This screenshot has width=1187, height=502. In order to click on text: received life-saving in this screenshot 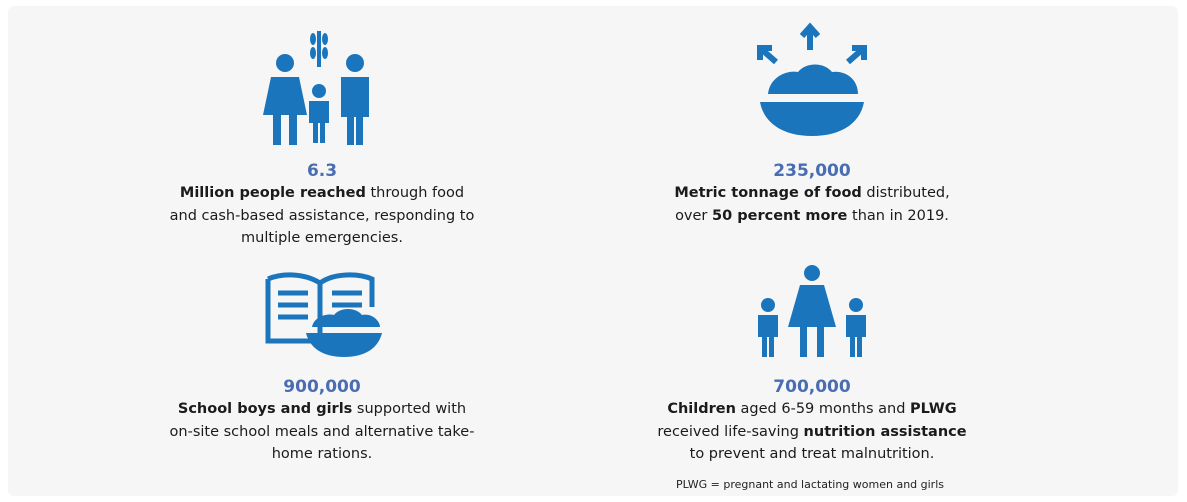, I will do `click(728, 431)`.